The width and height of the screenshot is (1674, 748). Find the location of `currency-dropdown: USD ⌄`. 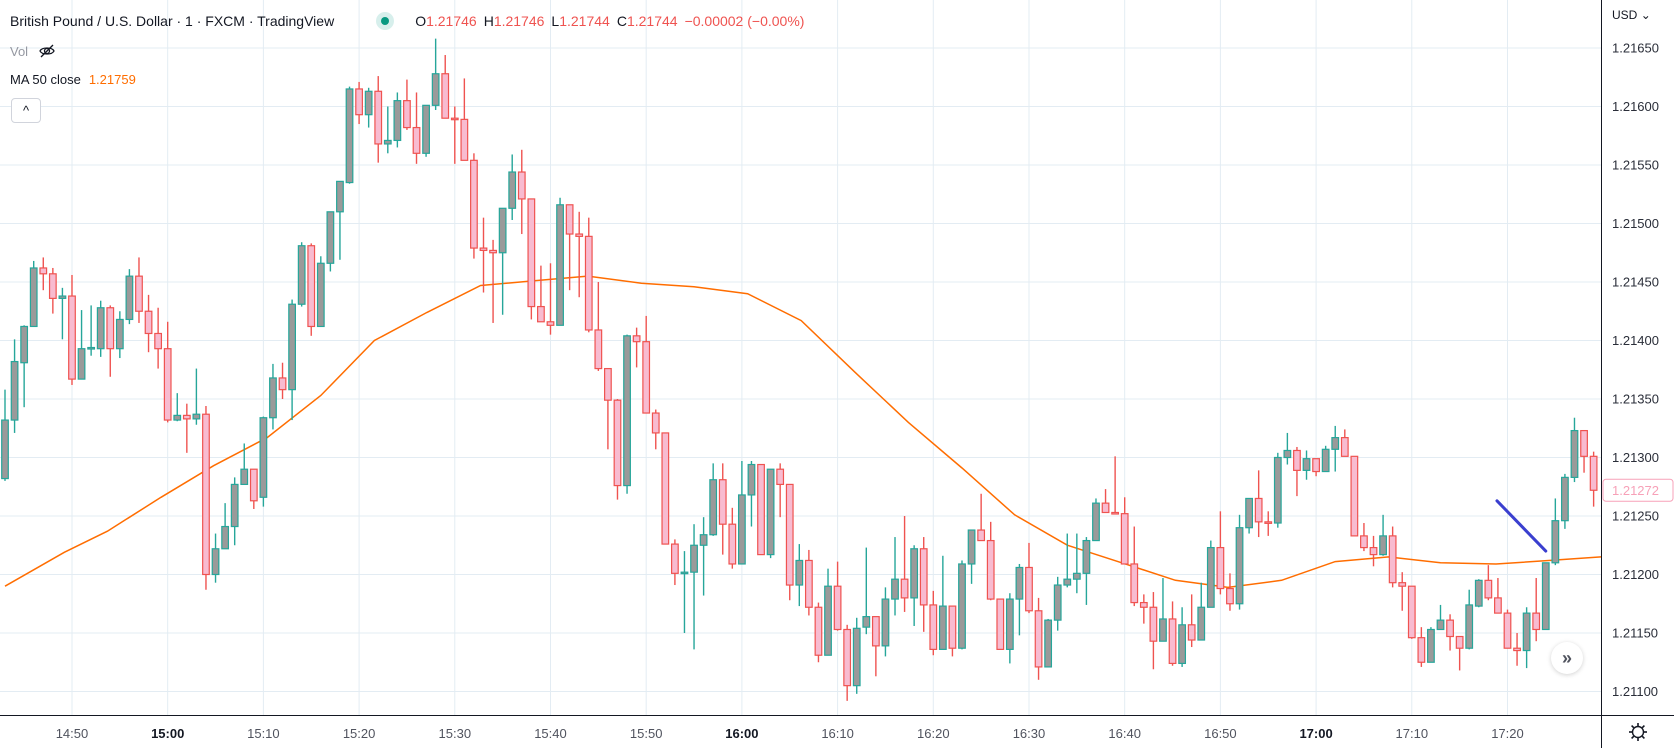

currency-dropdown: USD ⌄ is located at coordinates (1631, 15).